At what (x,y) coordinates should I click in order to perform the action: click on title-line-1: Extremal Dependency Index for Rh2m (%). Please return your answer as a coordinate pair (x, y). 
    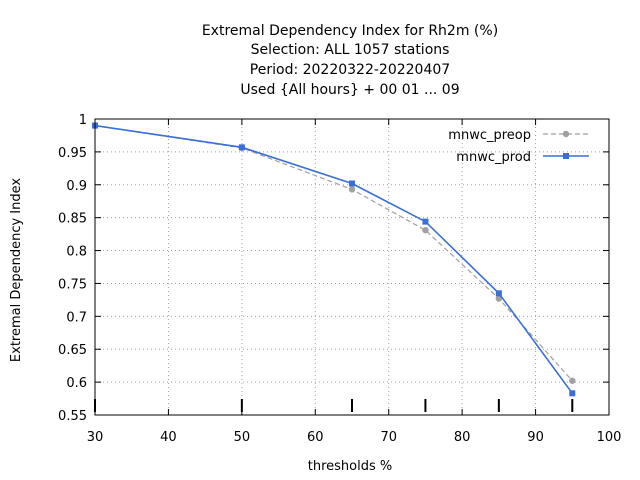
    Looking at the image, I should click on (350, 31).